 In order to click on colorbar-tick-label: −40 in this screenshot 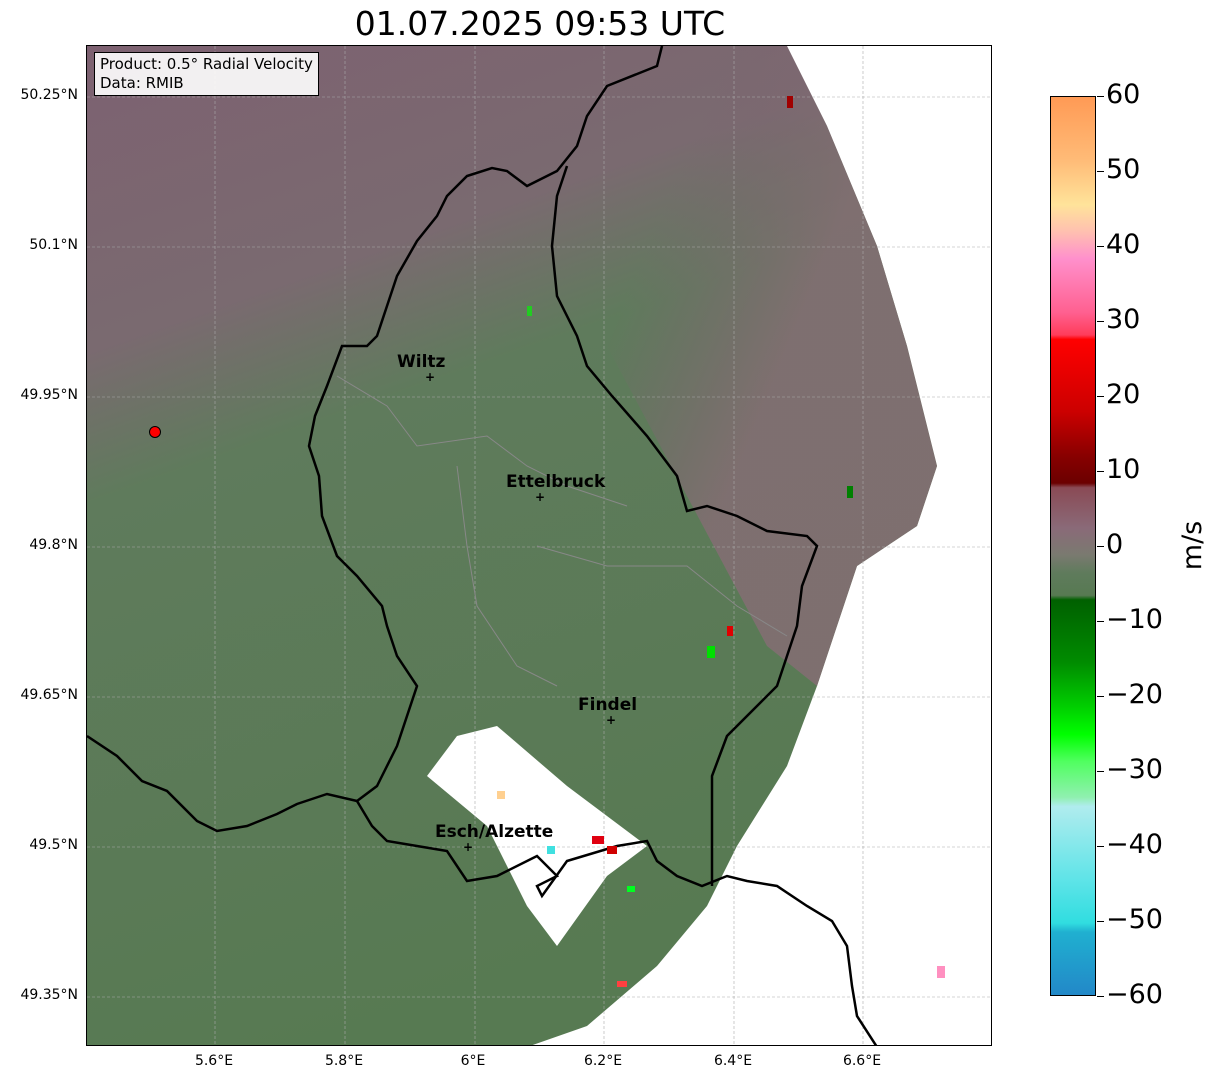, I will do `click(1134, 844)`.